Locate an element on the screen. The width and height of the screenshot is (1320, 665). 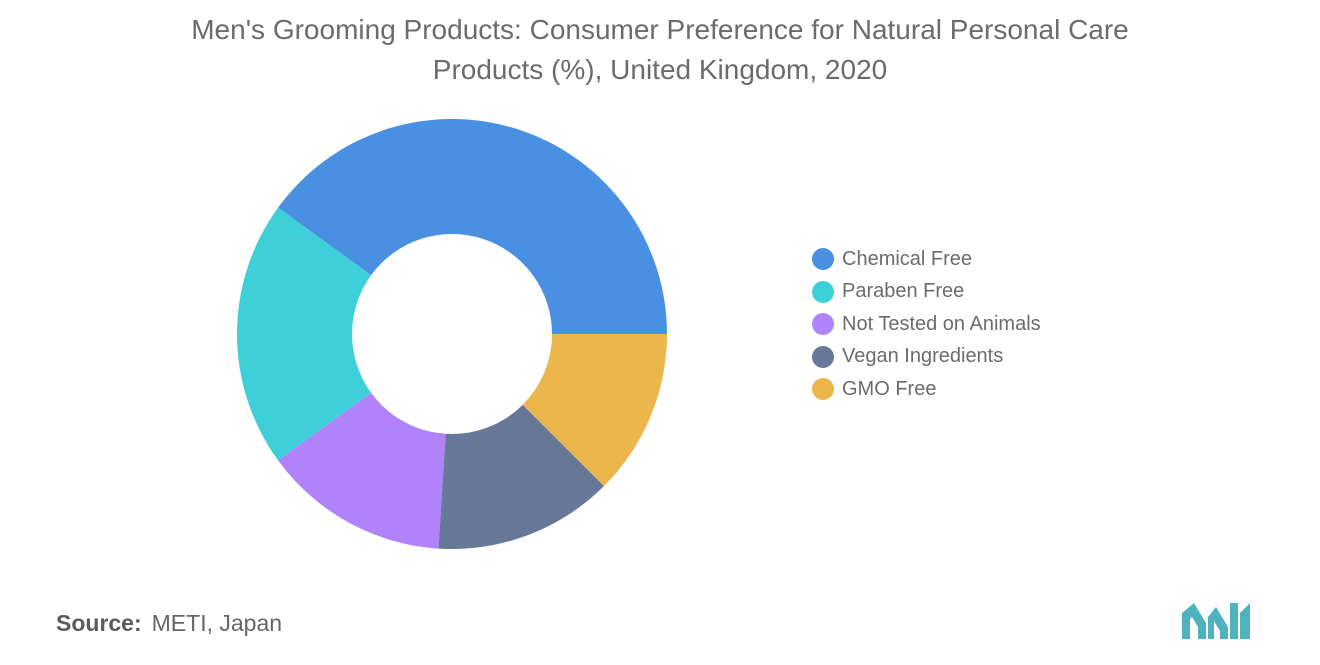
legend-item-not-tested-on-animals: Not Tested on Animals is located at coordinates (926, 324).